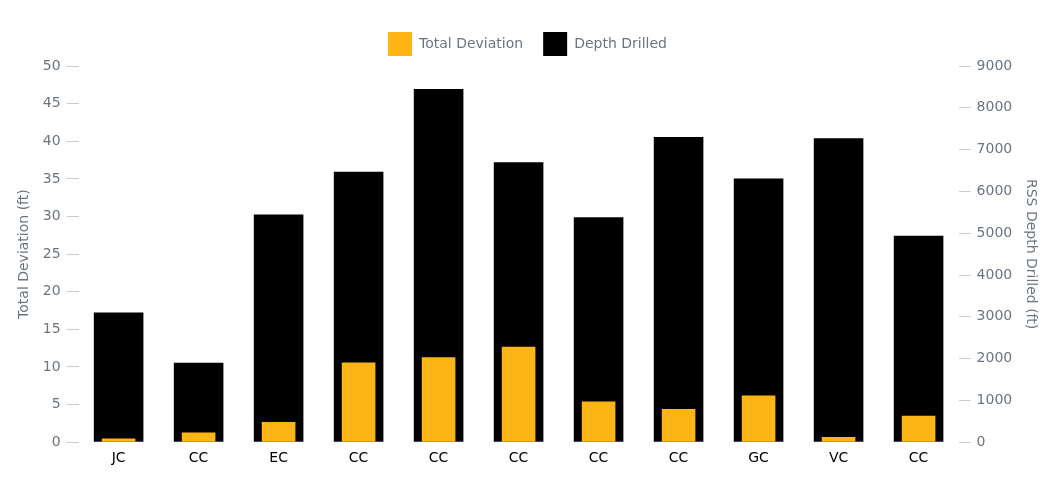 The height and width of the screenshot is (483, 1055). Describe the element at coordinates (471, 42) in the screenshot. I see `legend-label: Total Deviation` at that location.